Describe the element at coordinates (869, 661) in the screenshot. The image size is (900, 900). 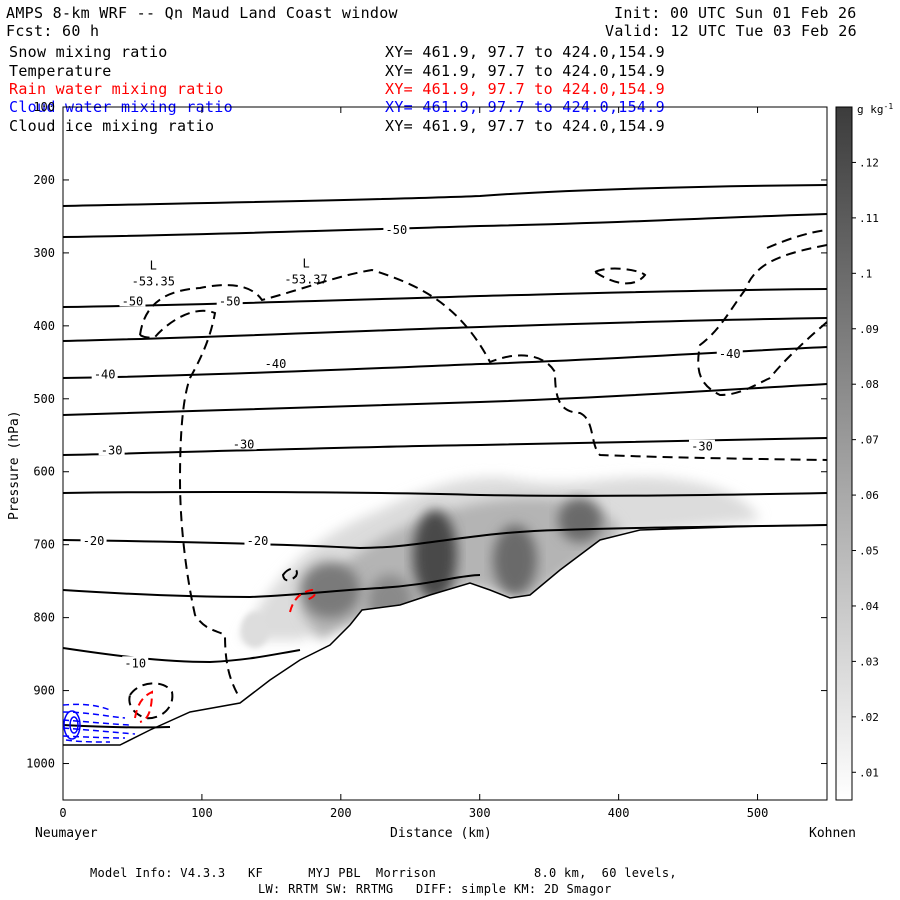
I see `colorbar-tick-label: .03` at that location.